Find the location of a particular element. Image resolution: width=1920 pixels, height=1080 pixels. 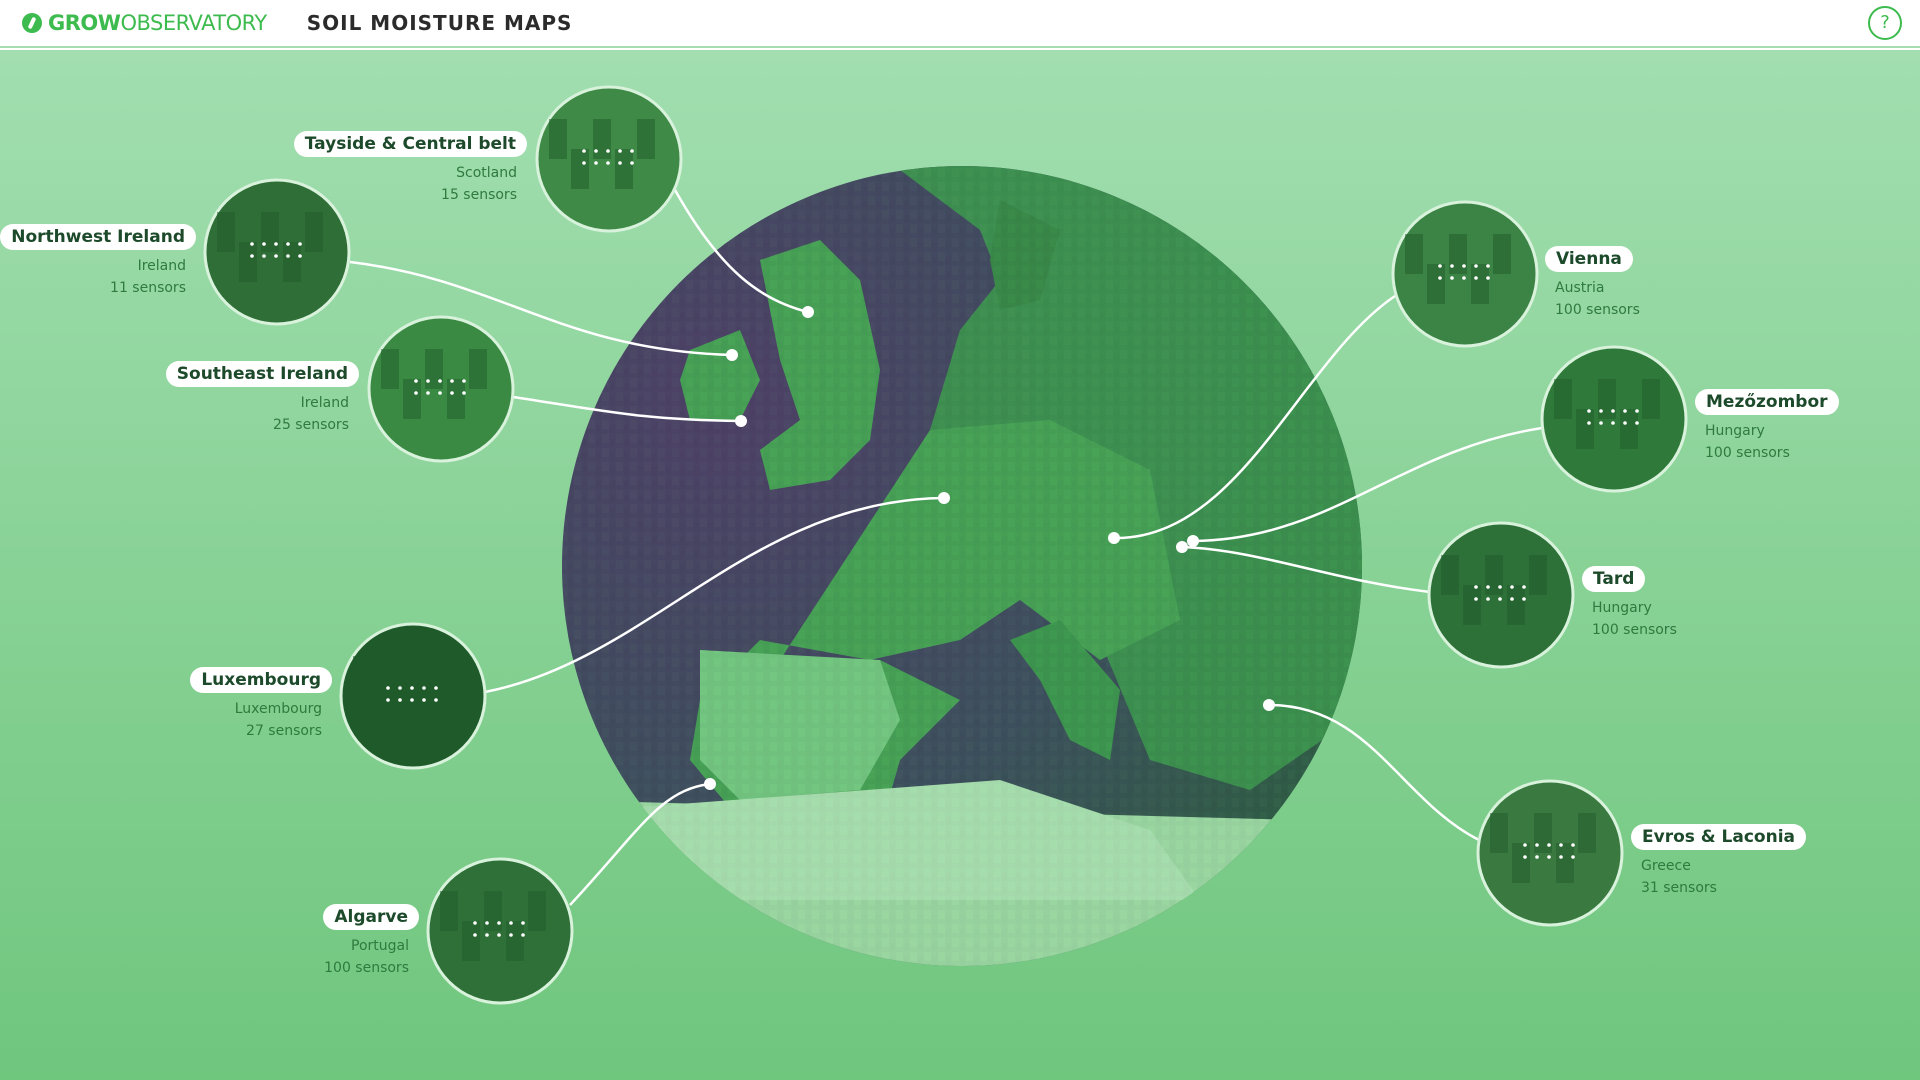

site-label-algarve: Algarve Portugal 100 sensors is located at coordinates (366, 941).